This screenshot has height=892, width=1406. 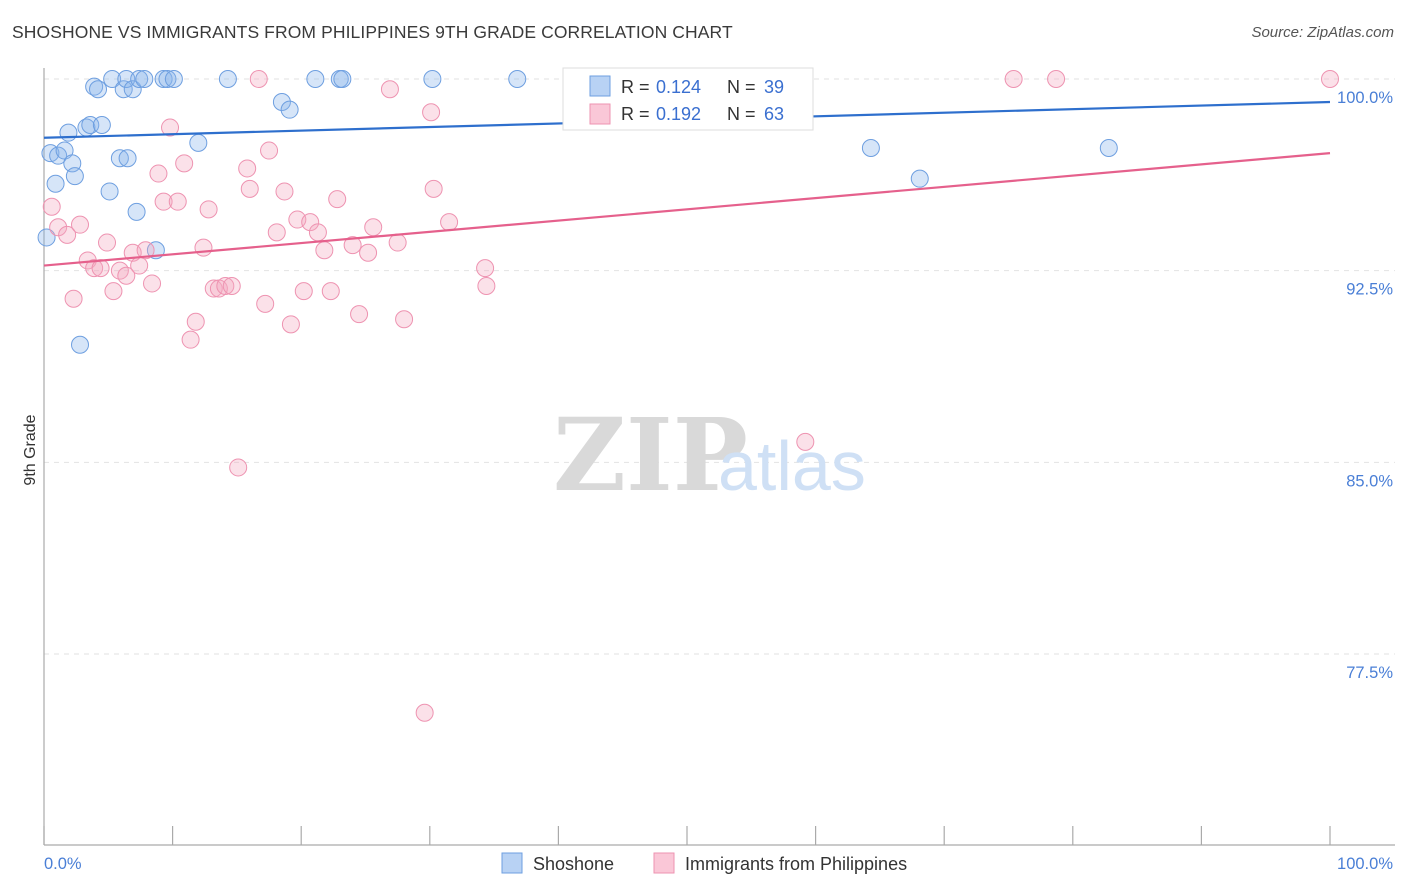 What do you see at coordinates (774, 87) in the screenshot?
I see `legend-n-value: 39` at bounding box center [774, 87].